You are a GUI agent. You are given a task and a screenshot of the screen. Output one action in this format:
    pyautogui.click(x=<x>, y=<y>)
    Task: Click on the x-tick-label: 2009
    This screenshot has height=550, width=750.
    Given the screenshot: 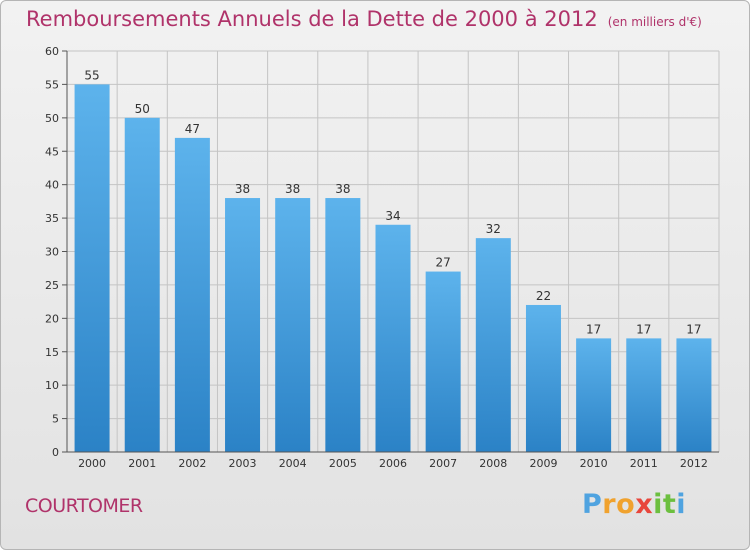 What is the action you would take?
    pyautogui.click(x=543, y=463)
    